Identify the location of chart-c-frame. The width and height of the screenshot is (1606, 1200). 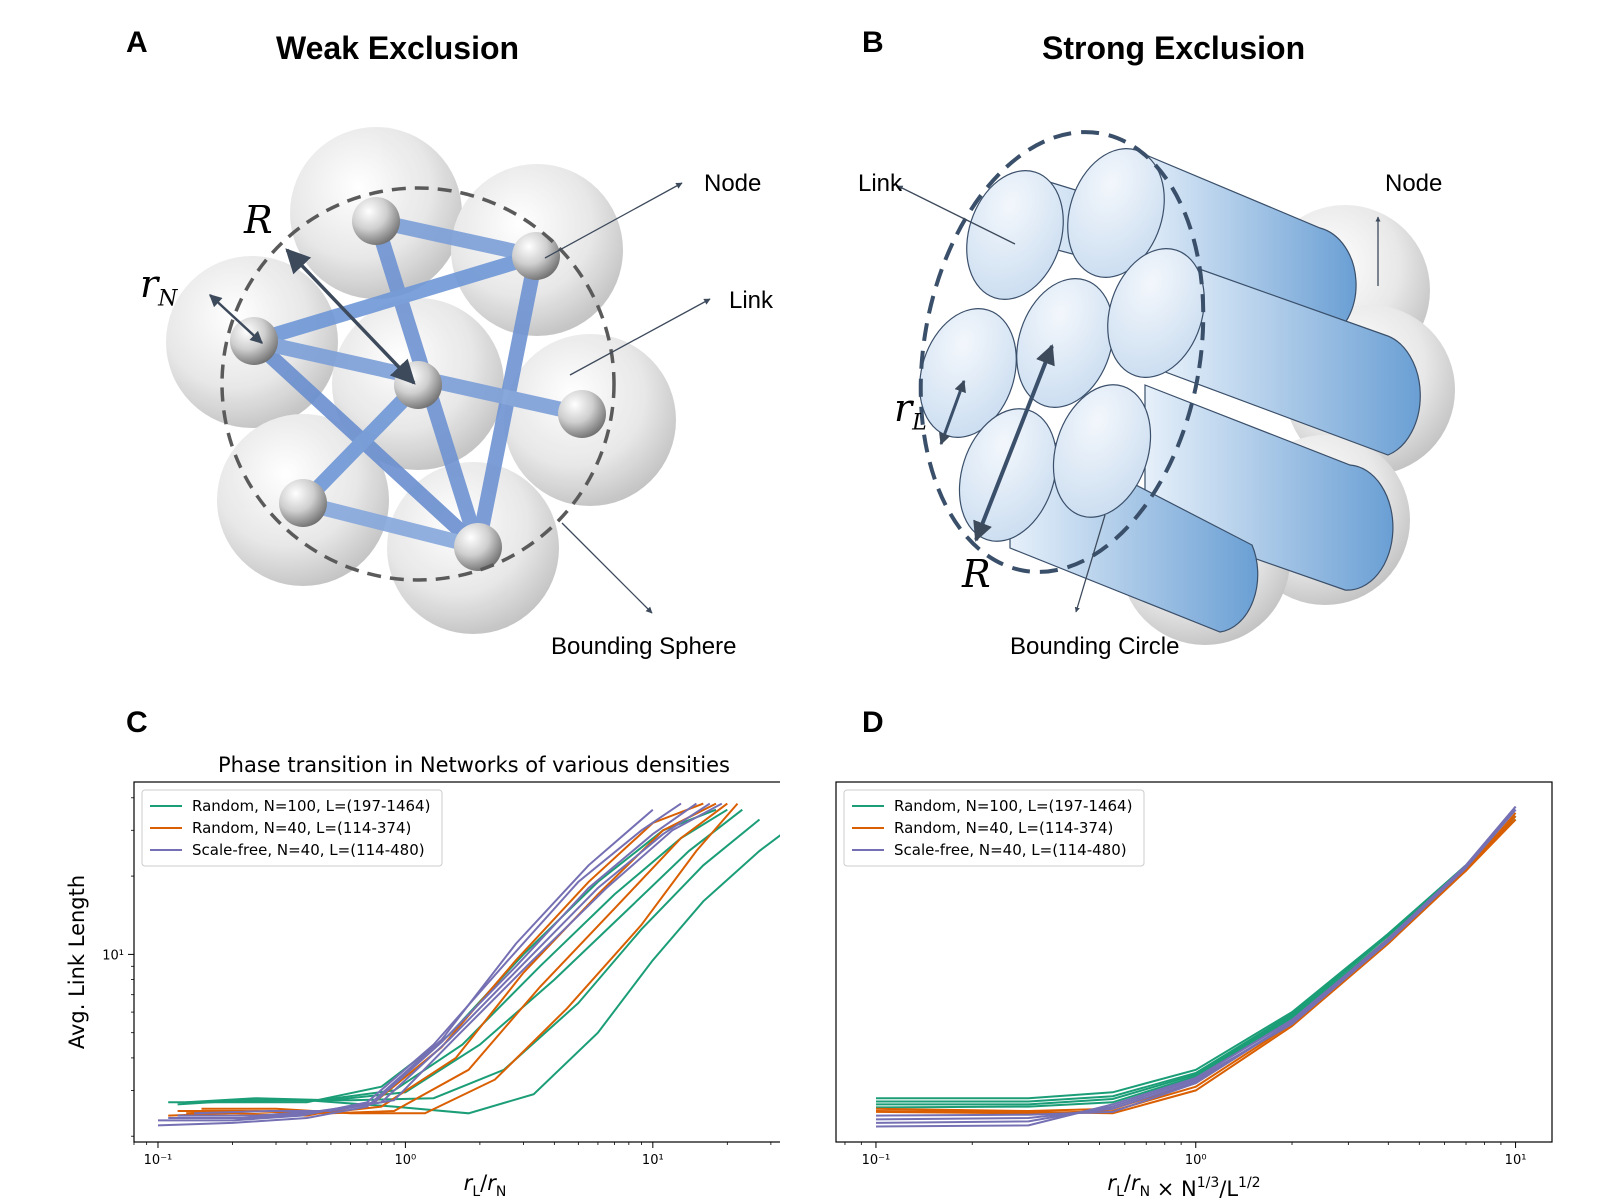
(456, 962).